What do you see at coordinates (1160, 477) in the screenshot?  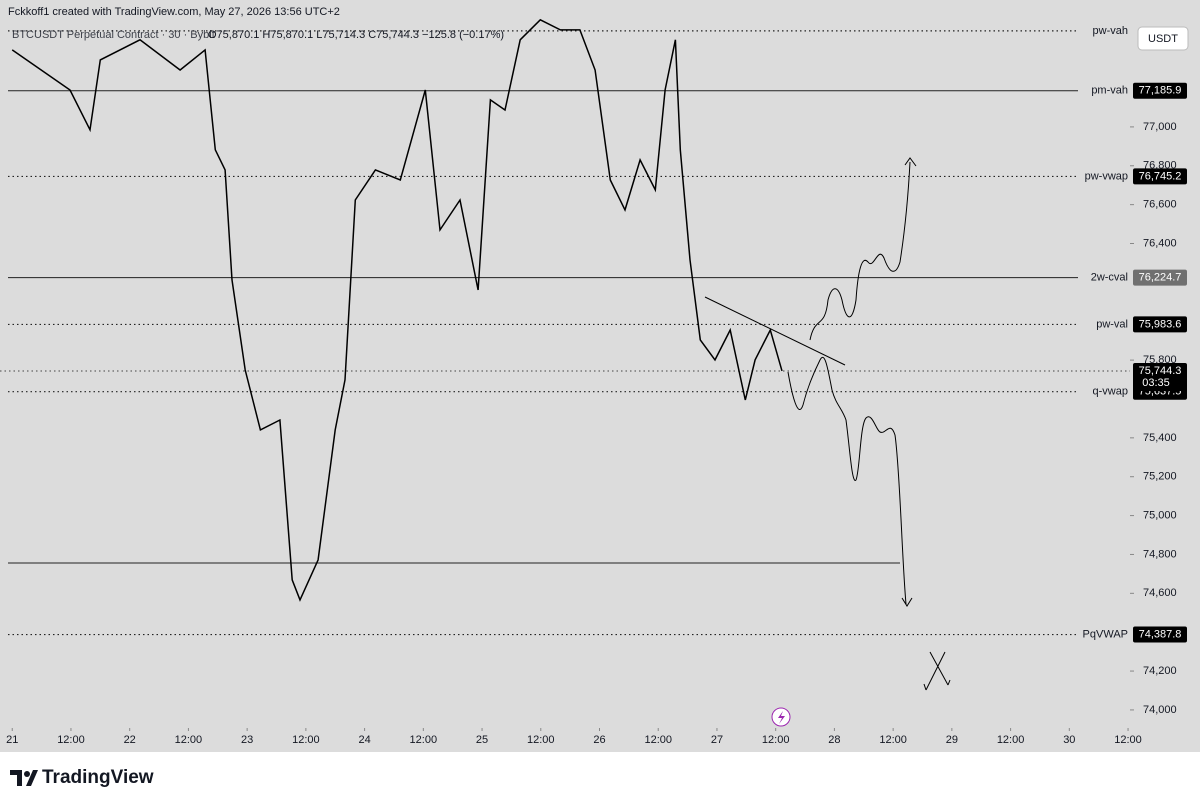 I see `y-tick-label: 75,200` at bounding box center [1160, 477].